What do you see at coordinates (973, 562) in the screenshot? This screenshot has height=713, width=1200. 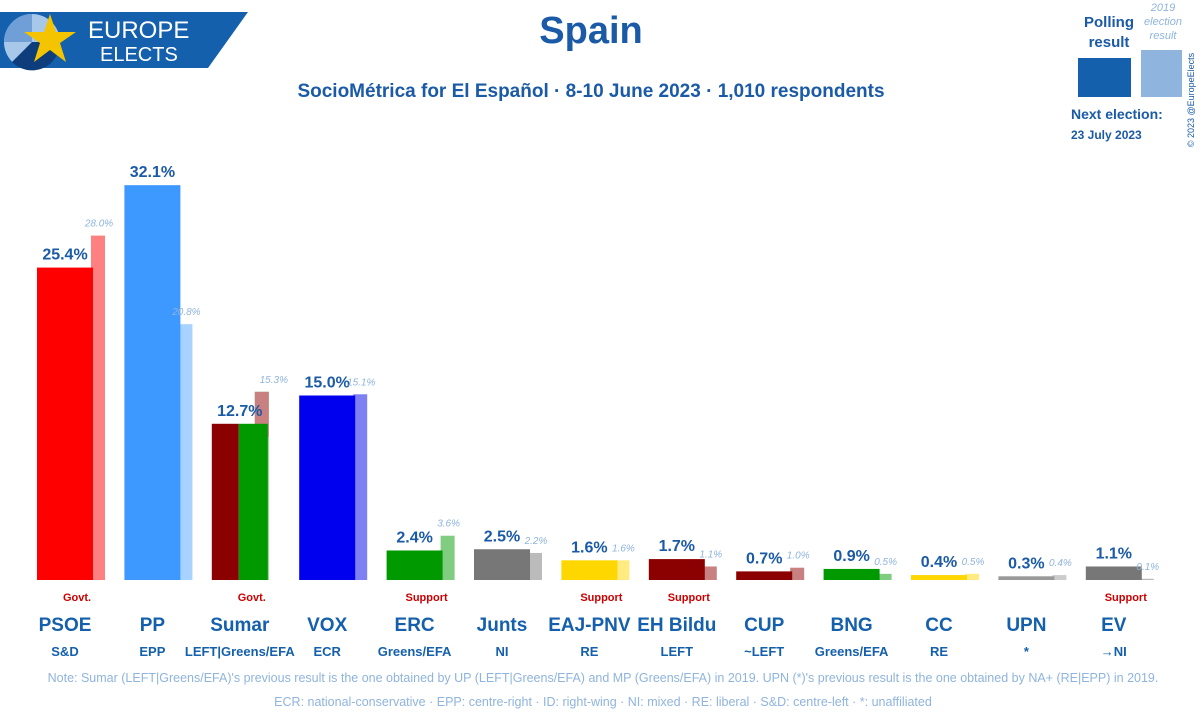 I see `prev-label-cc: 0.5%` at bounding box center [973, 562].